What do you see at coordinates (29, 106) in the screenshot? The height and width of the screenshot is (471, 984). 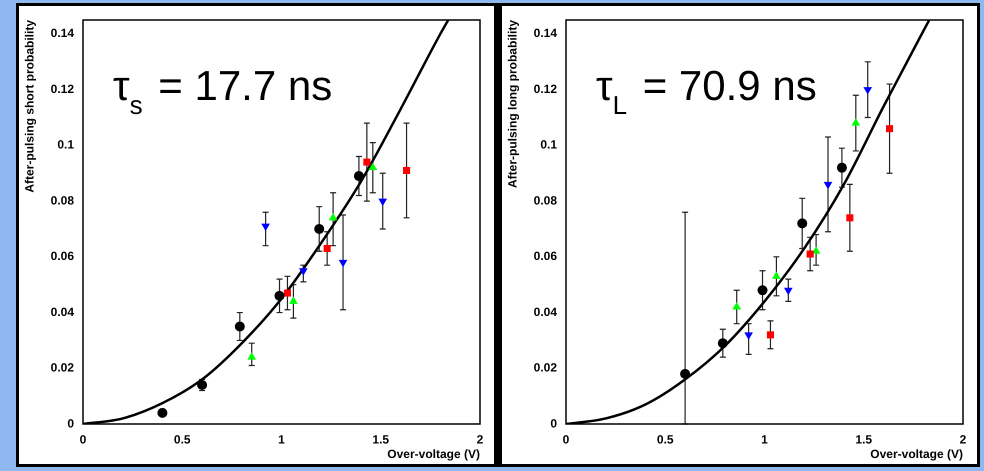 I see `y-axis-title: After-pulsing short probability` at bounding box center [29, 106].